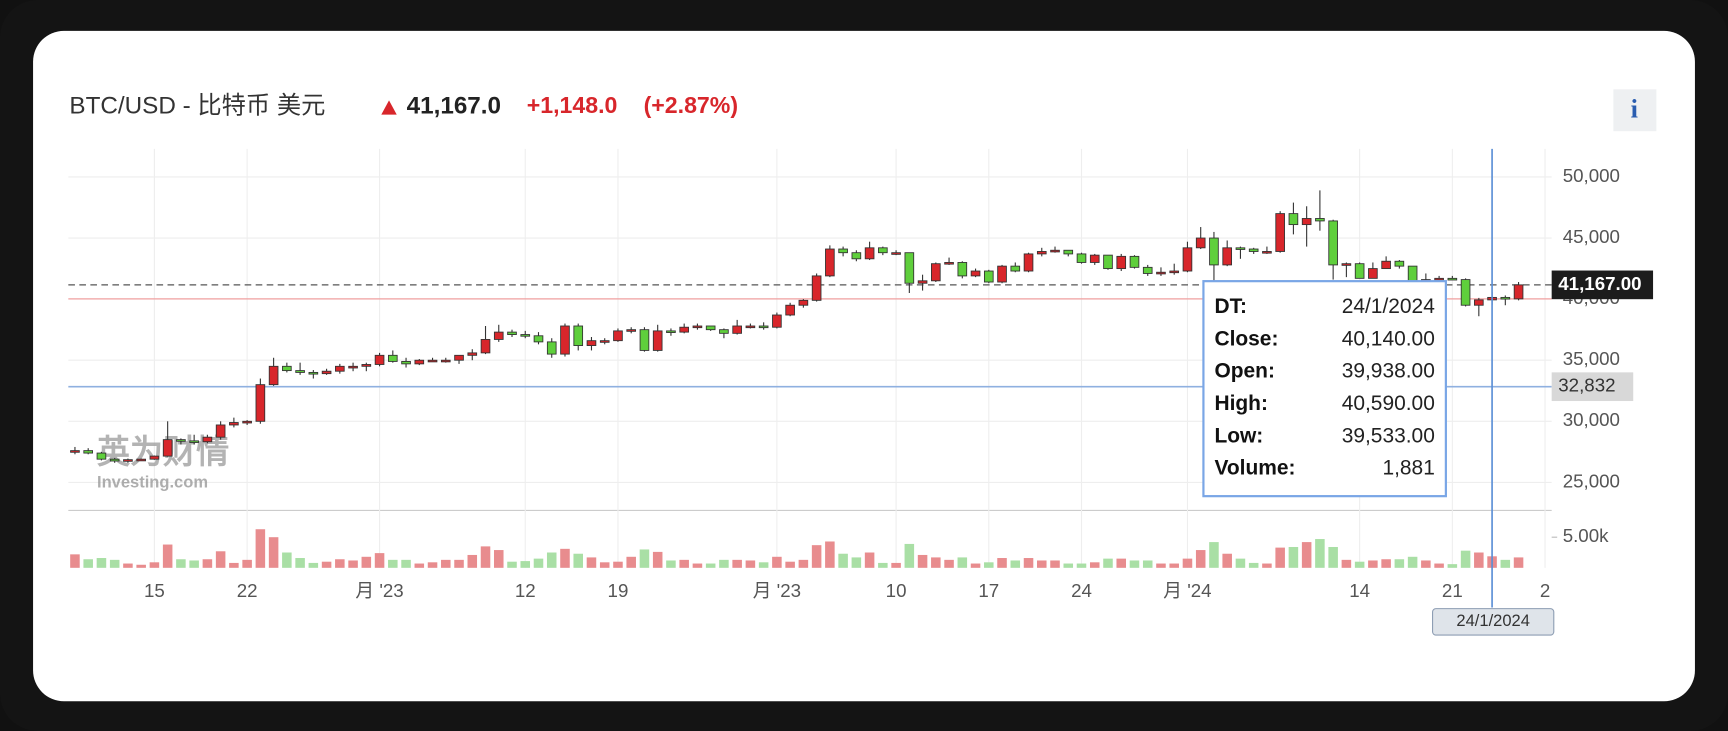 This screenshot has width=1728, height=731. I want to click on change-percent: (+2.87%), so click(691, 105).